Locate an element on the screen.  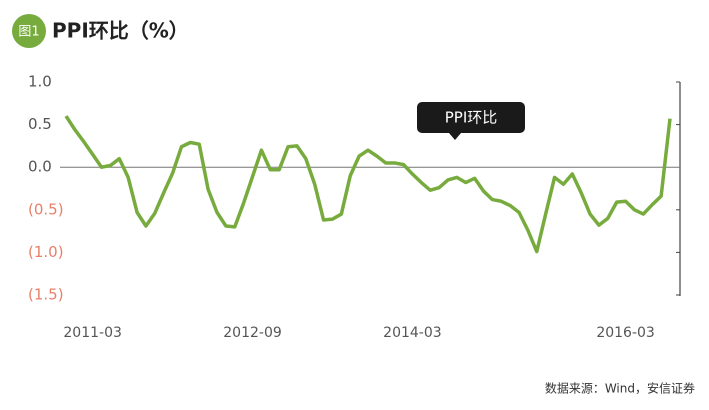
y-tick-label: 0.5 is located at coordinates (40, 124).